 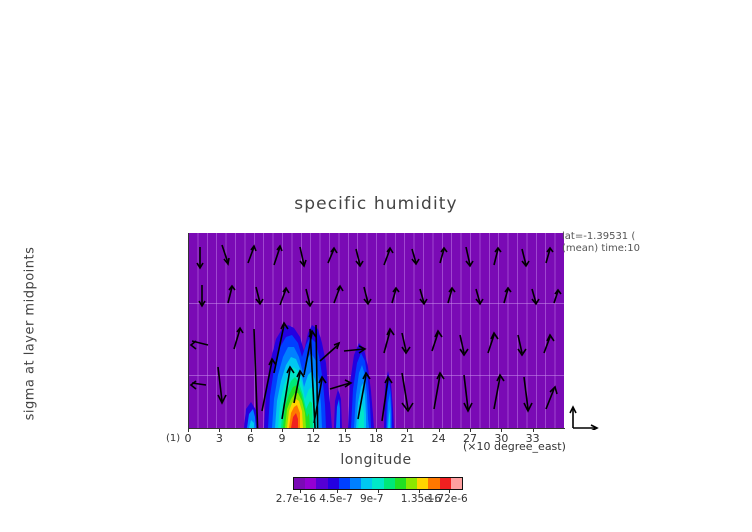 I want to click on annotation-line-1: lat=-1.39531 (, so click(x=599, y=236).